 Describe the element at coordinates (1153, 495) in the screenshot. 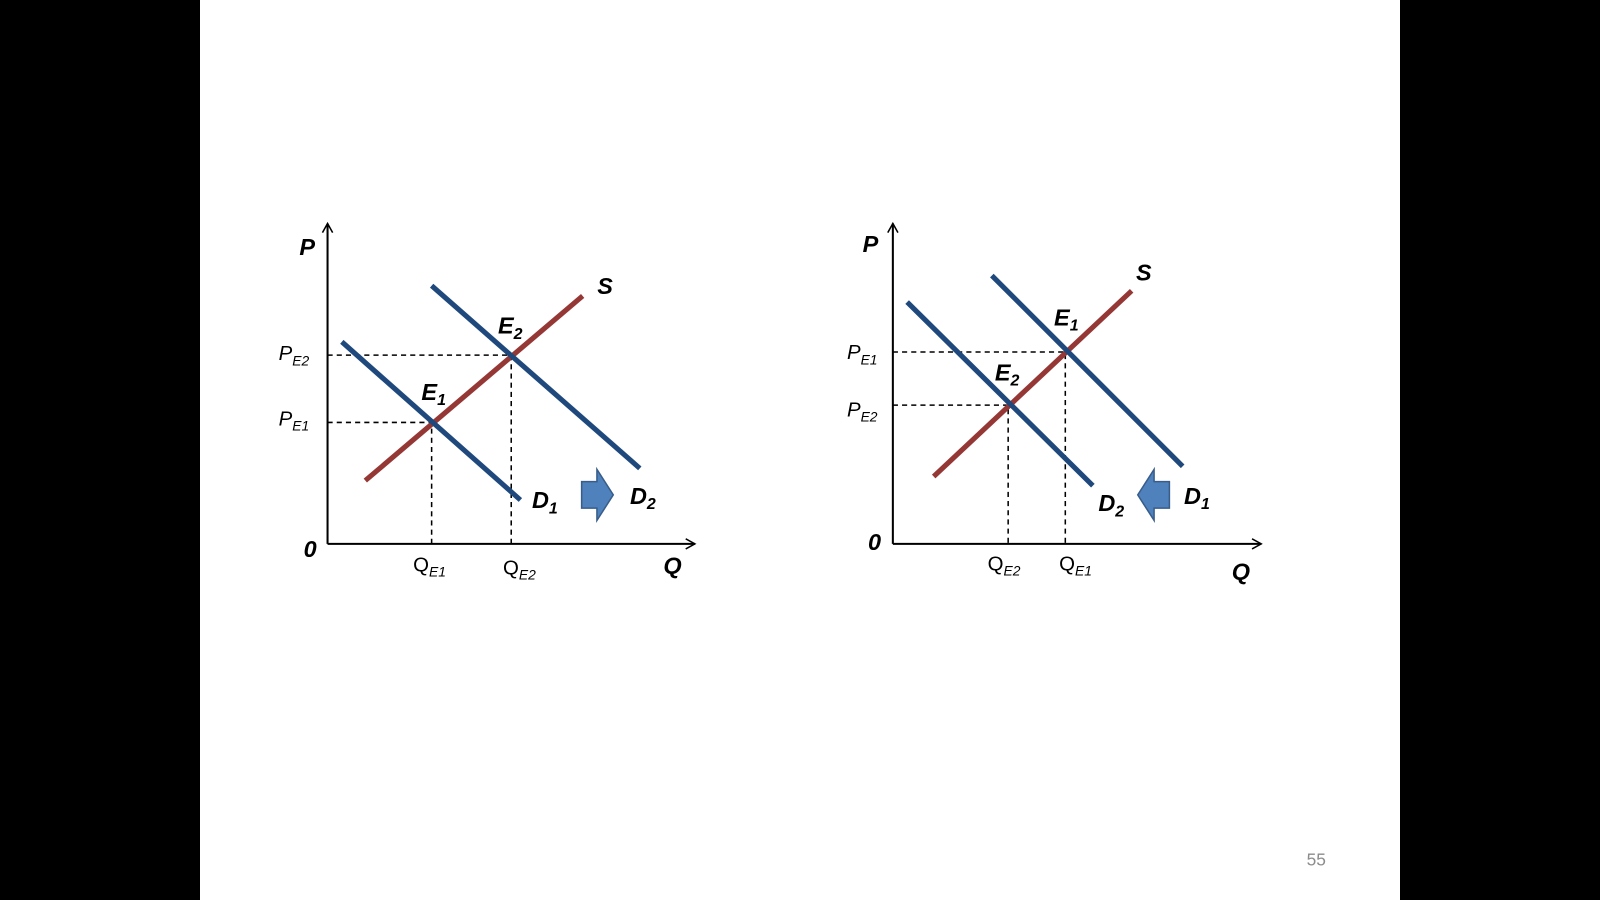

I see `shift-arrow-left` at that location.